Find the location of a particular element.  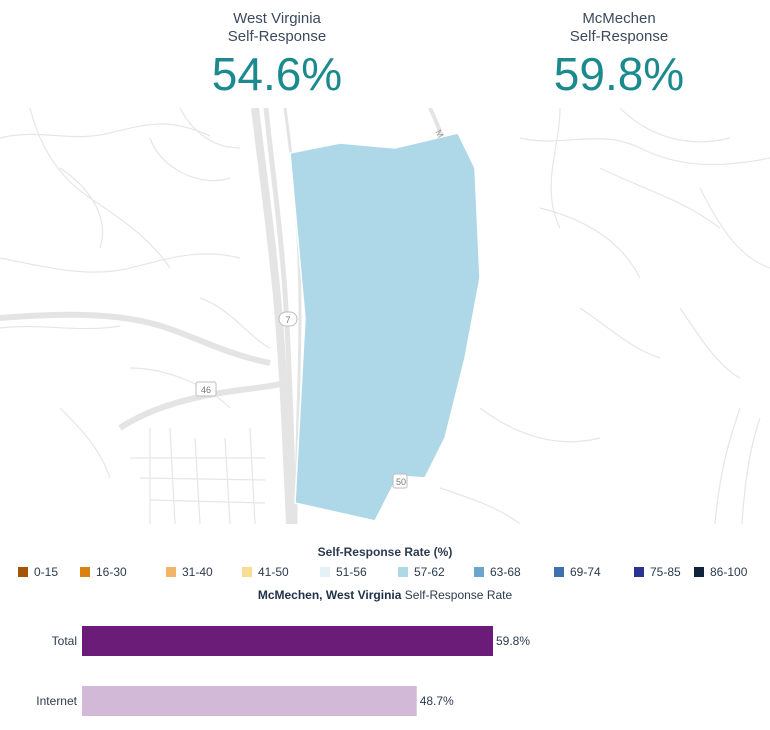

legend-label: 75-85 is located at coordinates (665, 572).